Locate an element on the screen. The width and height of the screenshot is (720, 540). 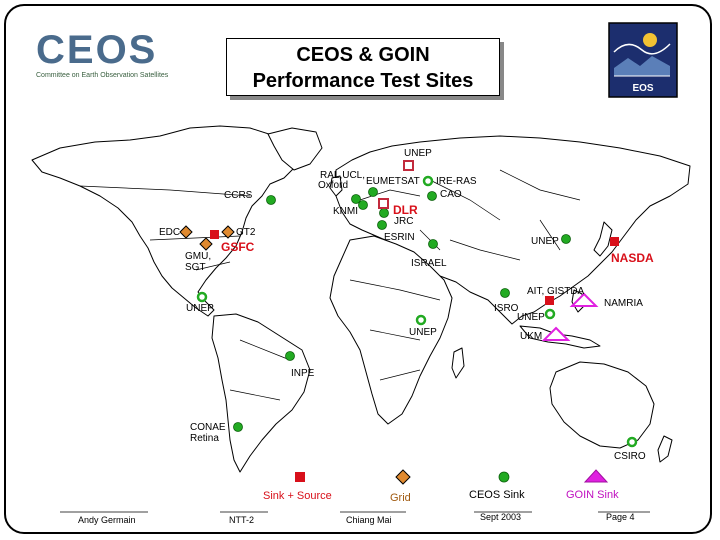
footer-author: Andy Germain is located at coordinates (107, 520).